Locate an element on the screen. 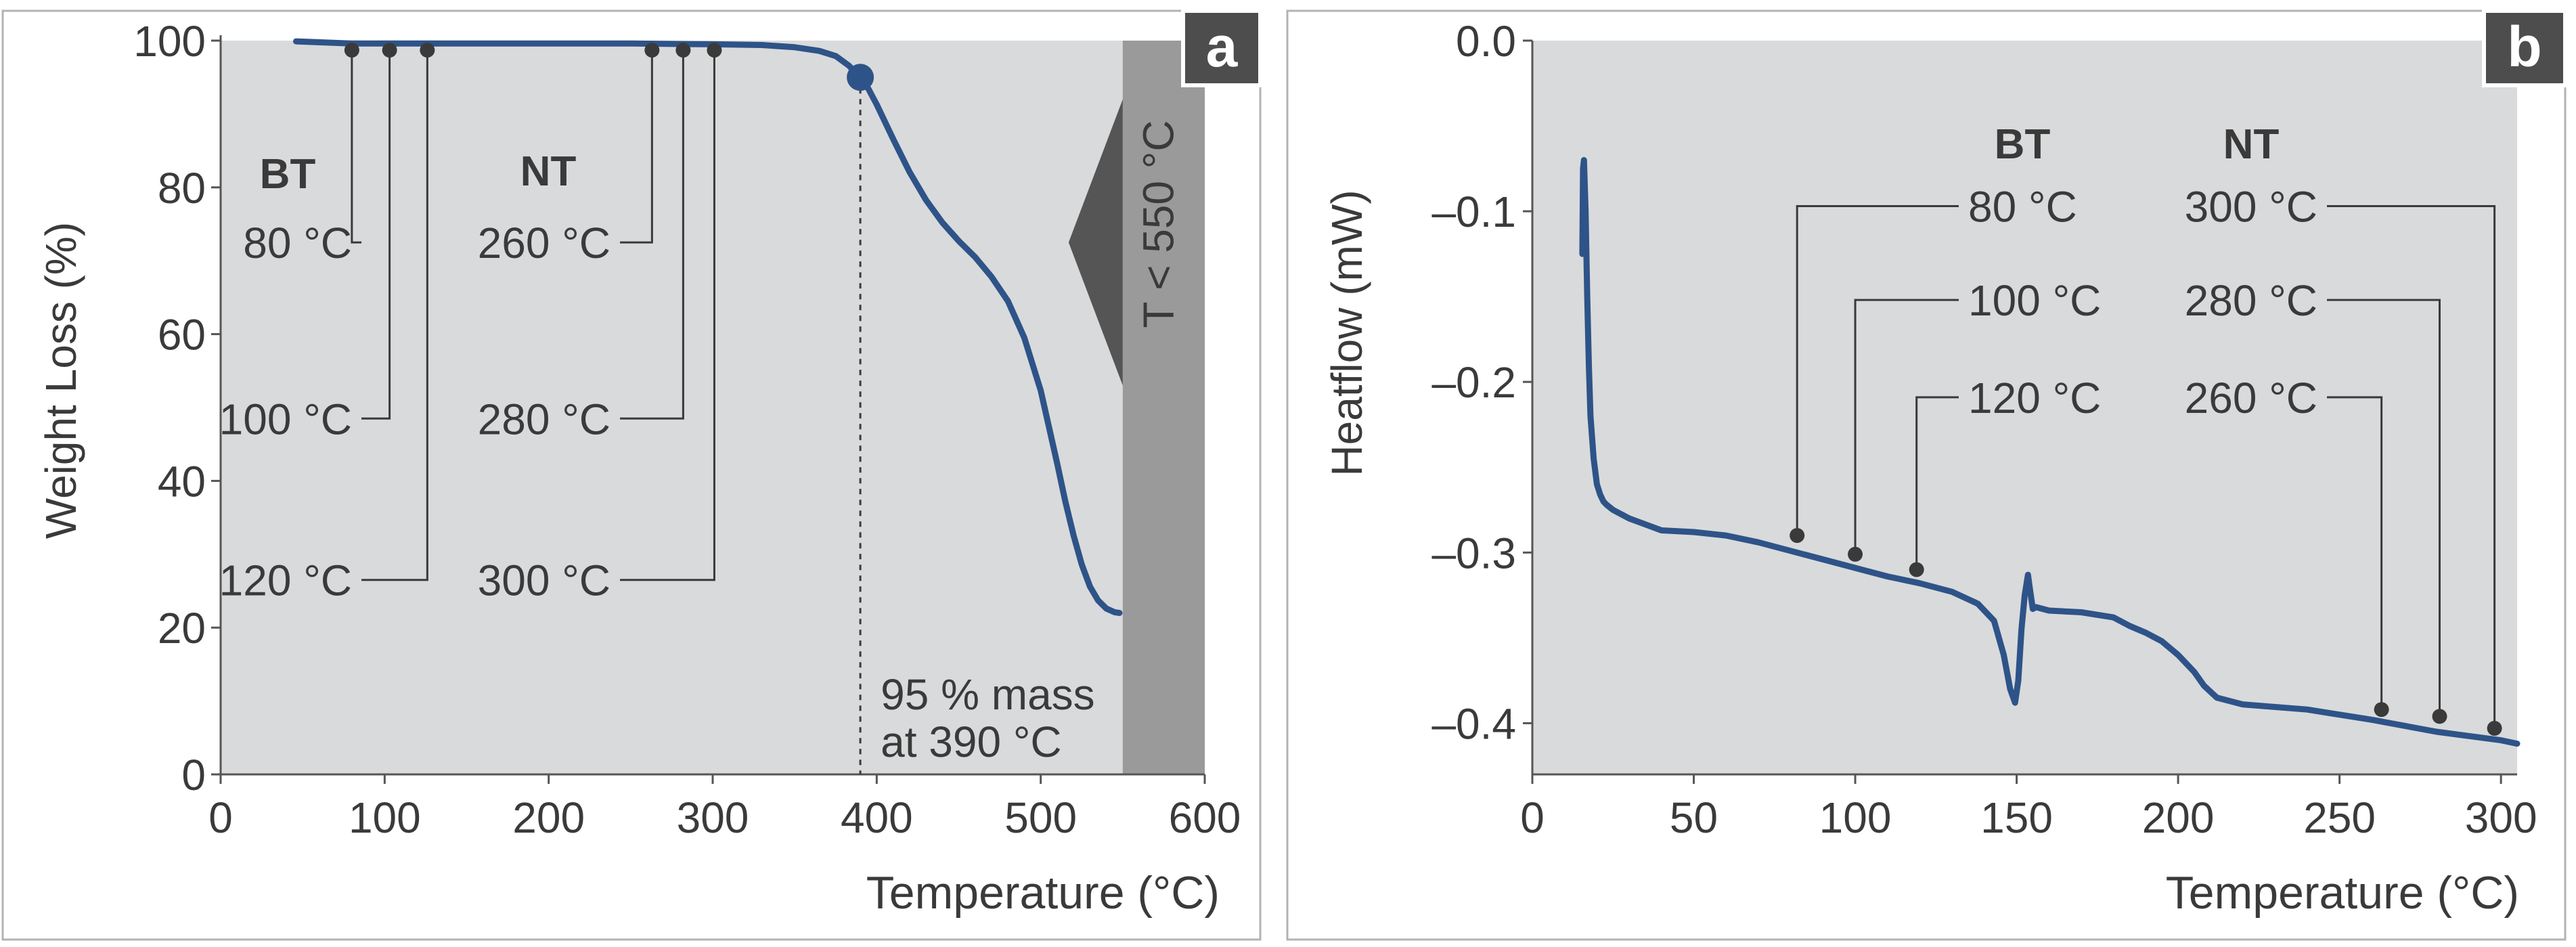 The width and height of the screenshot is (2576, 947). panel-b-tag-label: b is located at coordinates (2524, 47).